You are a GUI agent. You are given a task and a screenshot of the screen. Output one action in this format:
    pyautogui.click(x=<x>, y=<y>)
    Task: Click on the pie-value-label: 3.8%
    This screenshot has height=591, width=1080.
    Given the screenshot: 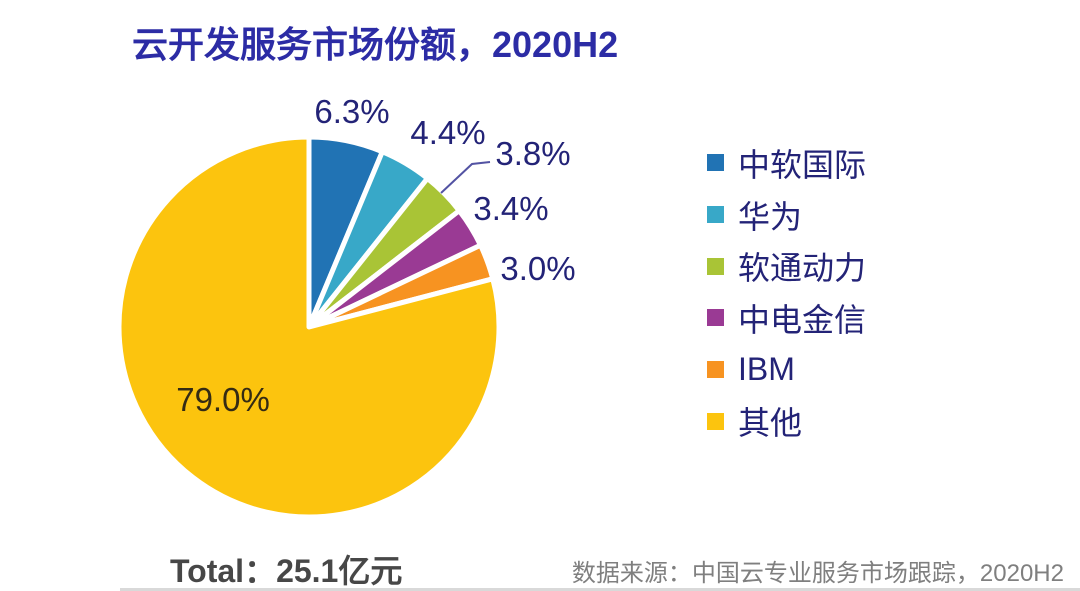 What is the action you would take?
    pyautogui.click(x=533, y=153)
    